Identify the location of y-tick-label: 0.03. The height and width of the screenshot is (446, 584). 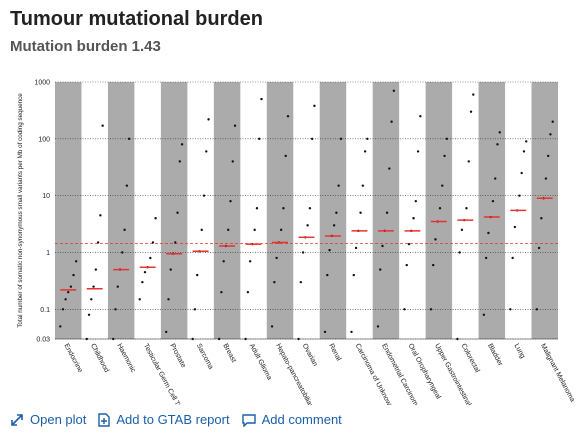
(43, 340).